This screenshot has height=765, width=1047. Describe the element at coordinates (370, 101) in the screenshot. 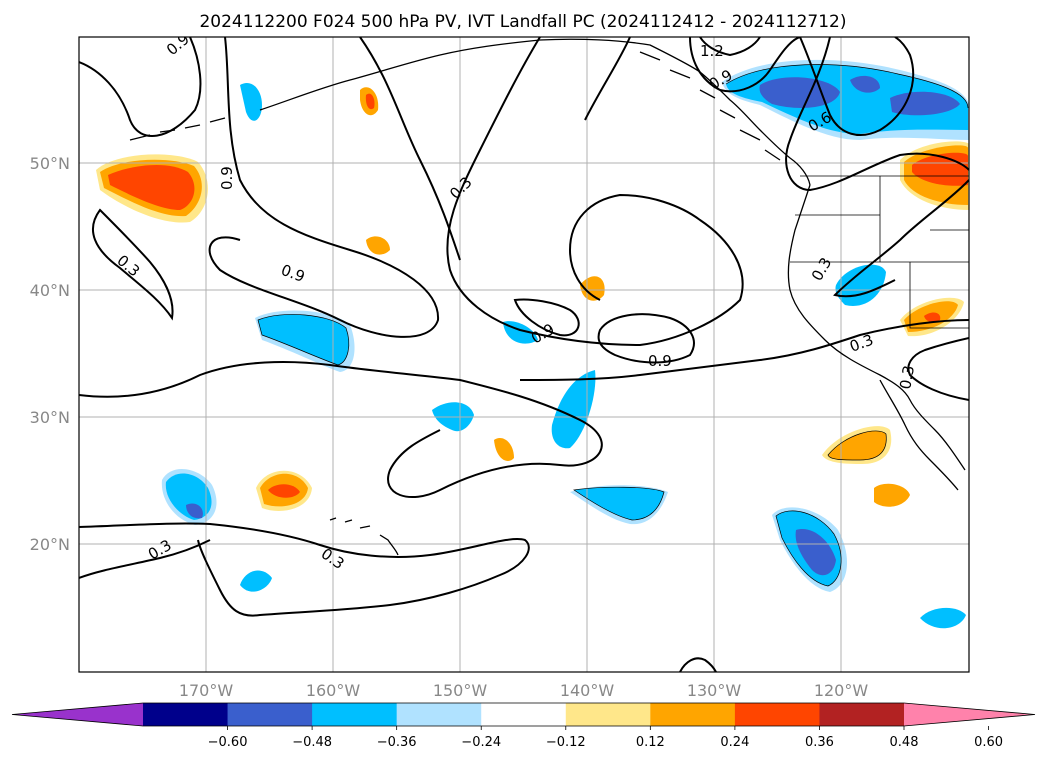

I see `shade-aleutian-red` at that location.